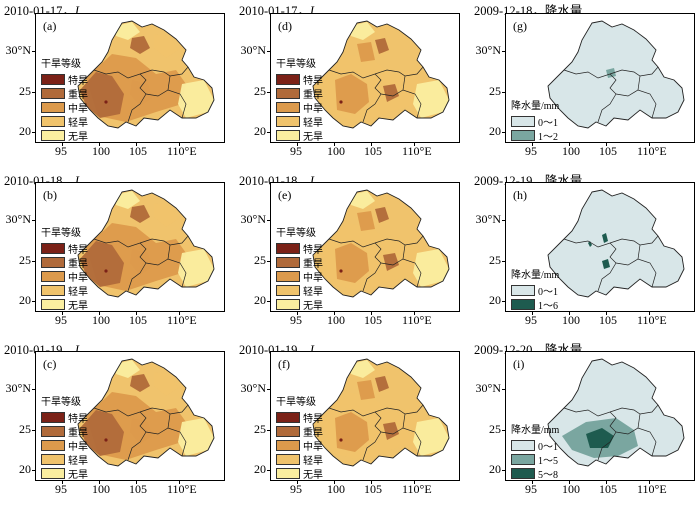  What do you see at coordinates (130, 247) in the screenshot?
I see `map-panel-b: (b) 干旱等级 特旱 重旱 中旱 轻旱 无旱` at bounding box center [130, 247].